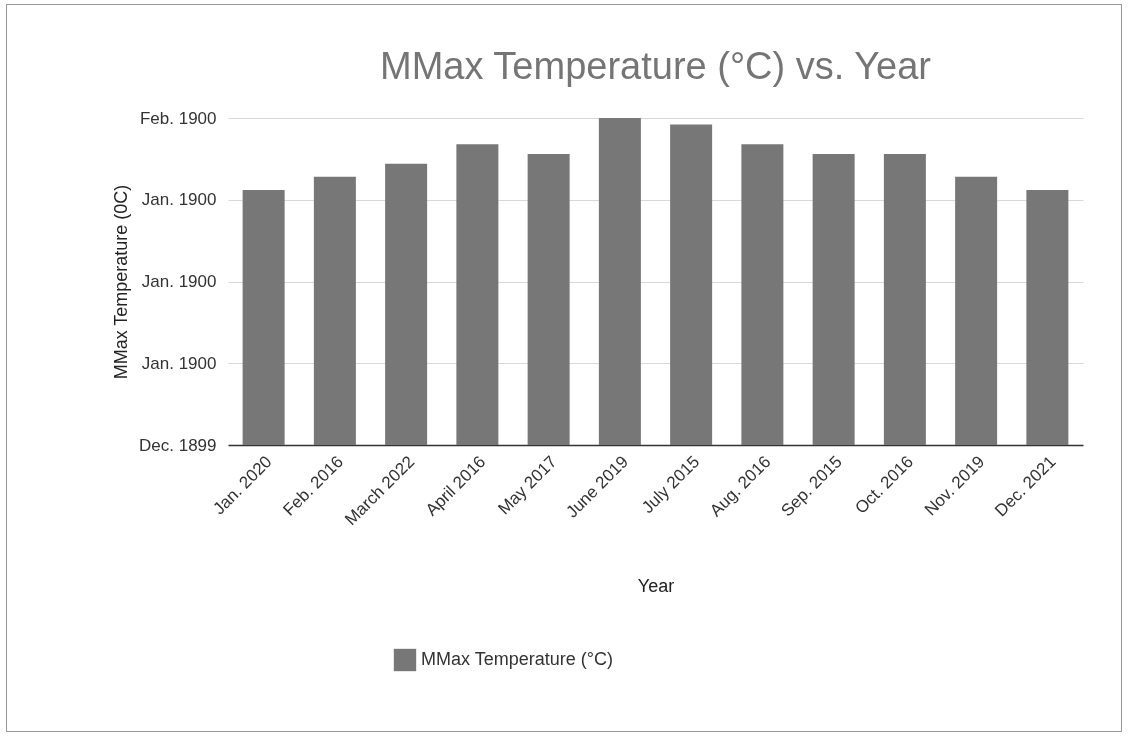 Image resolution: width=1131 pixels, height=739 pixels. What do you see at coordinates (656, 66) in the screenshot?
I see `chart-title: MMax Temperature (°C) vs. Year` at bounding box center [656, 66].